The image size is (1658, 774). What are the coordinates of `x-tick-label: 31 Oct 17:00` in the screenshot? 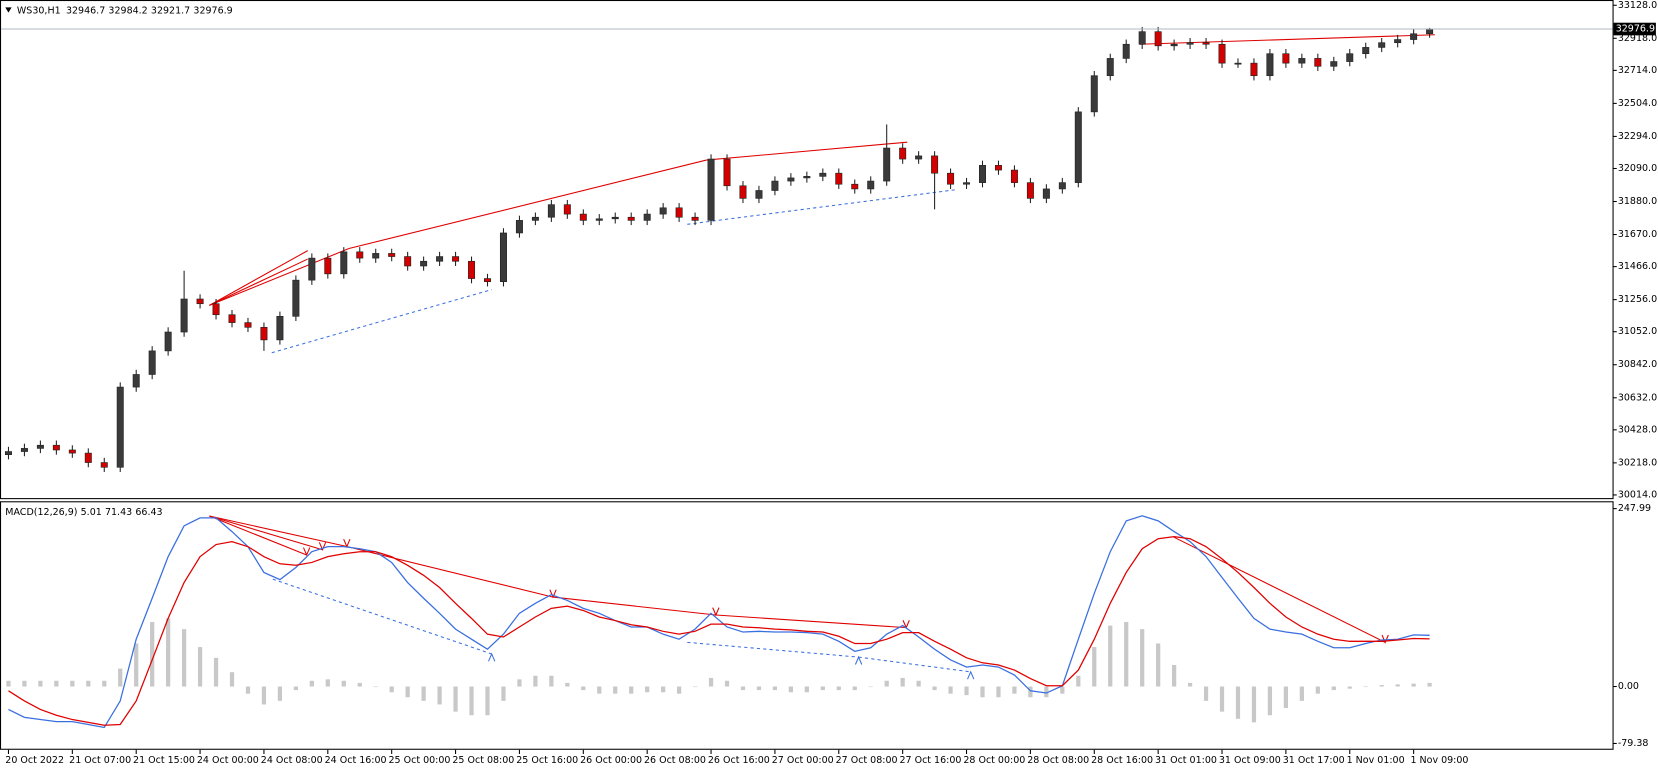 It's located at (1314, 760).